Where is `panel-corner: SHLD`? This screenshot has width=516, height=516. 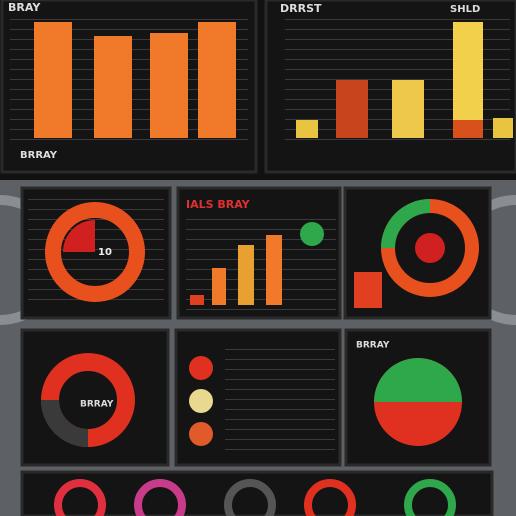
panel-corner: SHLD is located at coordinates (465, 9).